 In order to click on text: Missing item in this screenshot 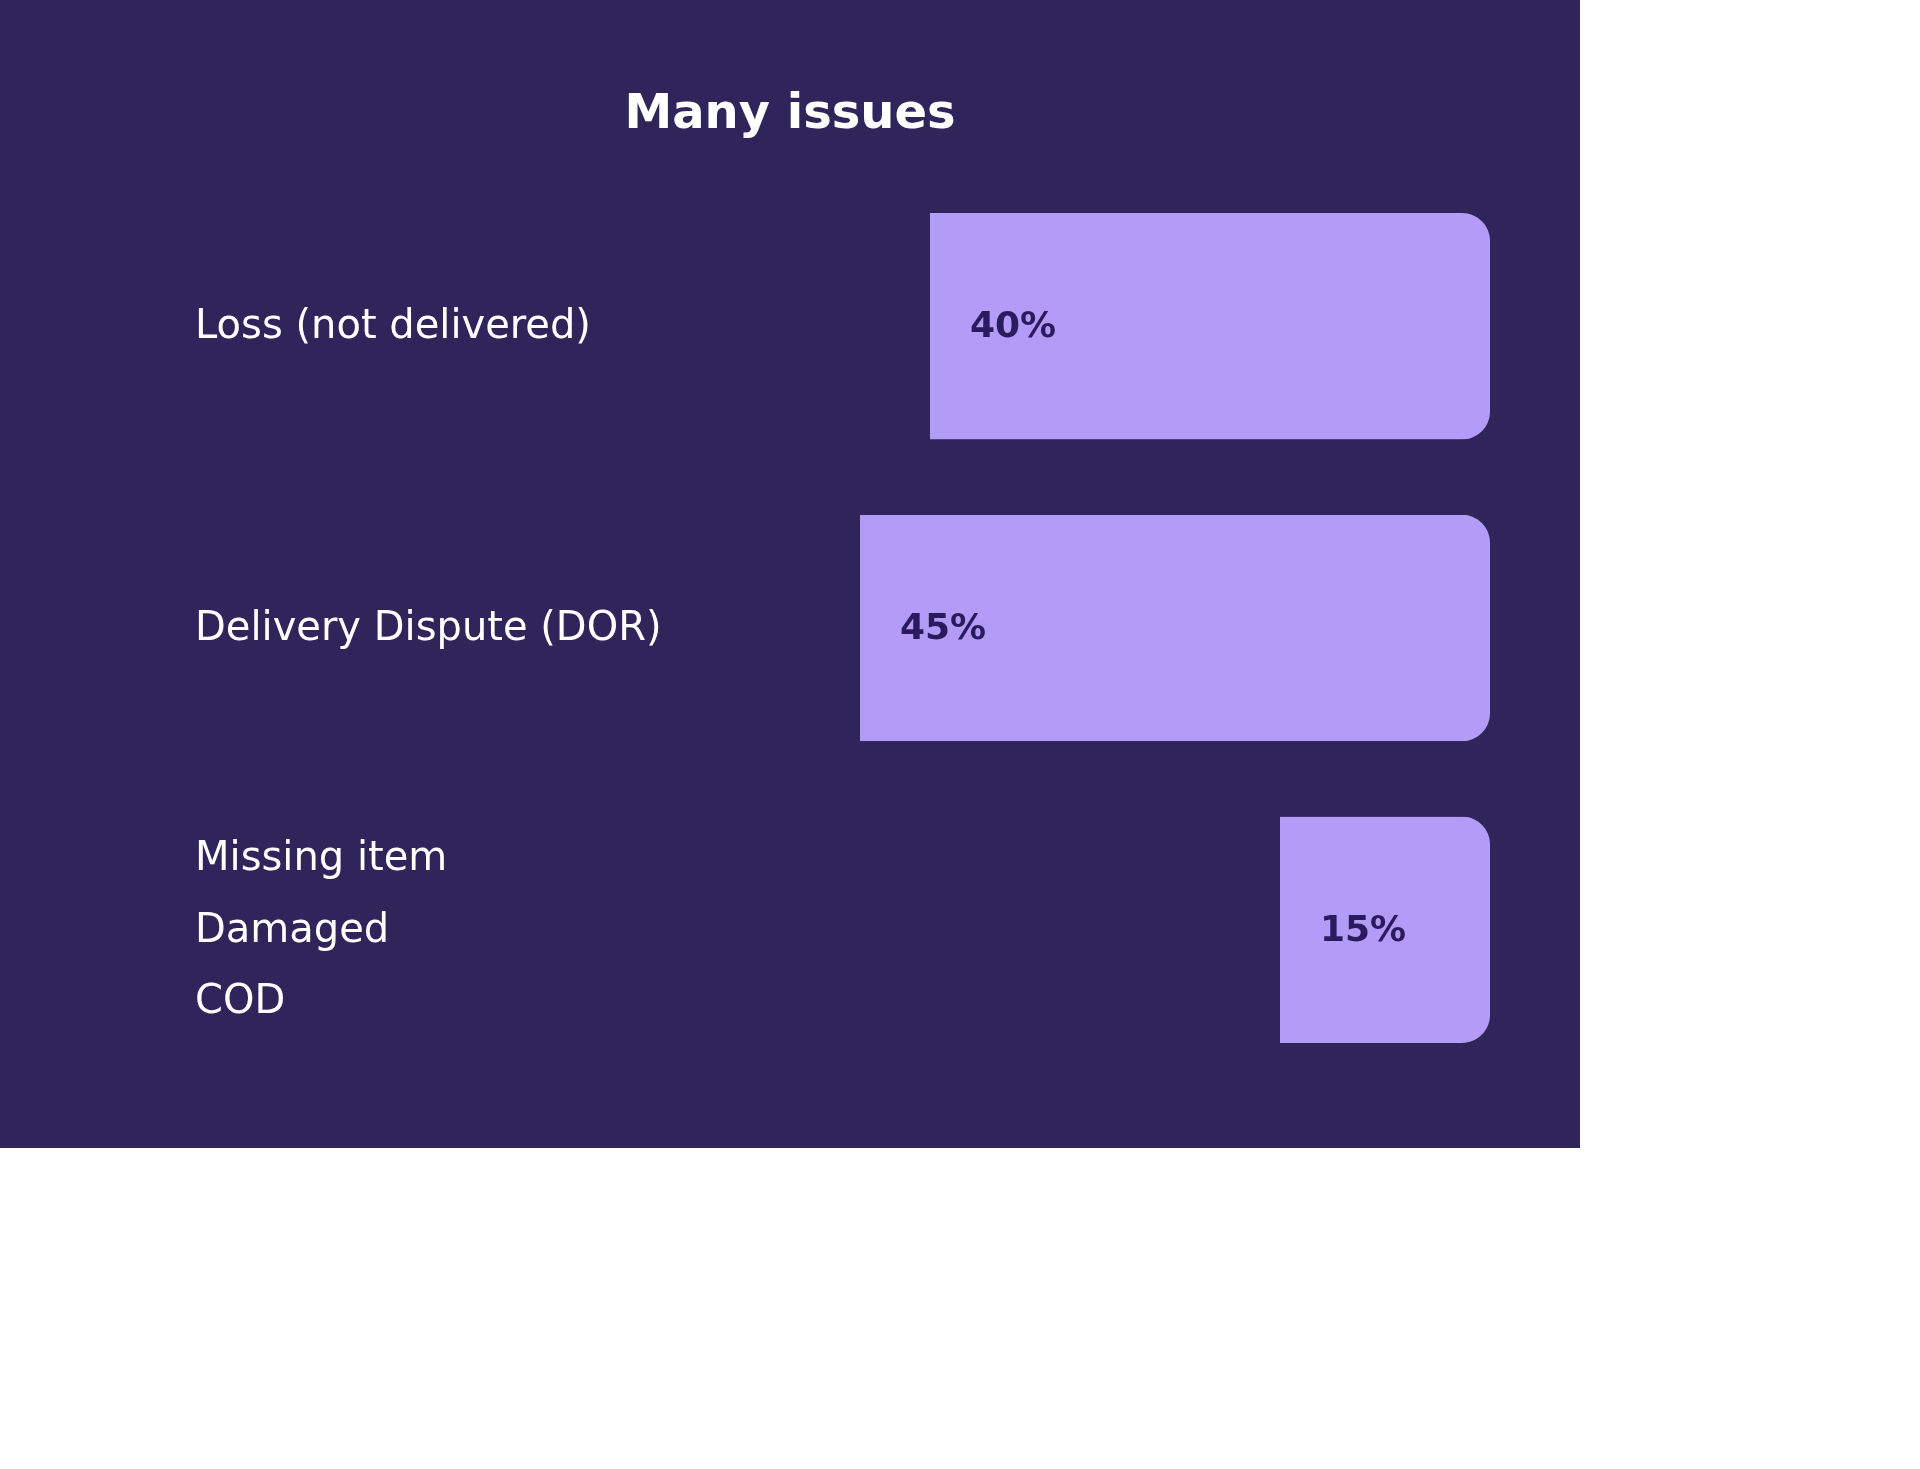, I will do `click(321, 856)`.